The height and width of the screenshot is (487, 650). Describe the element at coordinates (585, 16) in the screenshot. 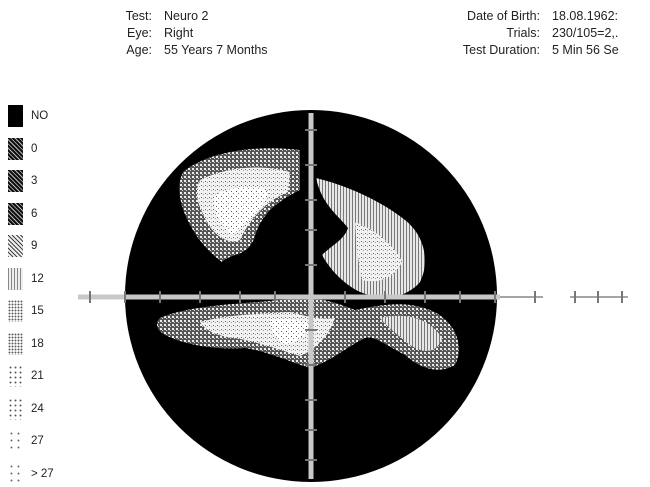

I see `dob-value: 18.08.1962:` at that location.